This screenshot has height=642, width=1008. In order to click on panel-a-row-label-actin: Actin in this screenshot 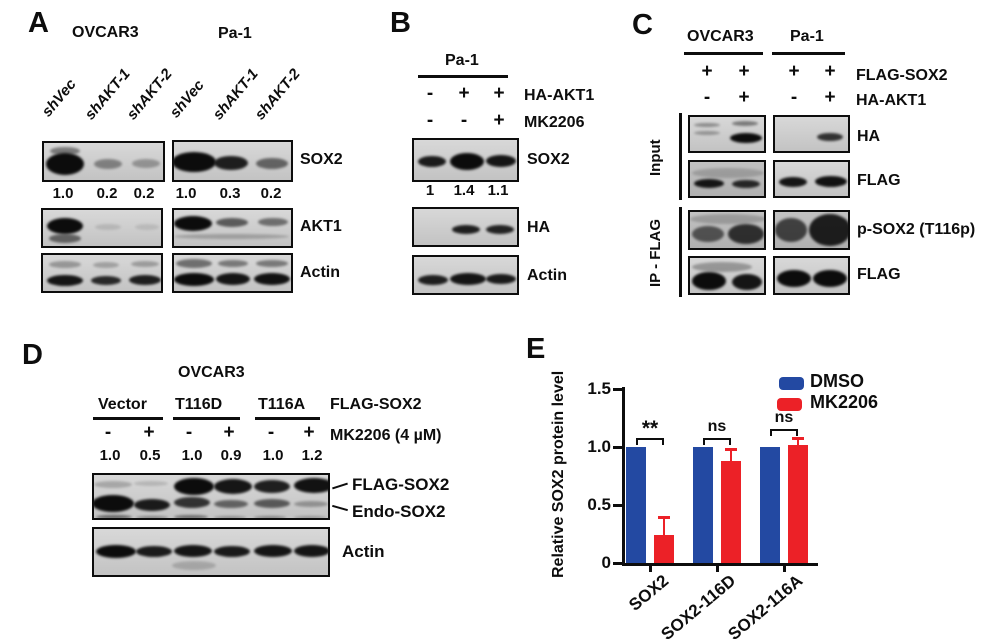, I will do `click(320, 272)`.